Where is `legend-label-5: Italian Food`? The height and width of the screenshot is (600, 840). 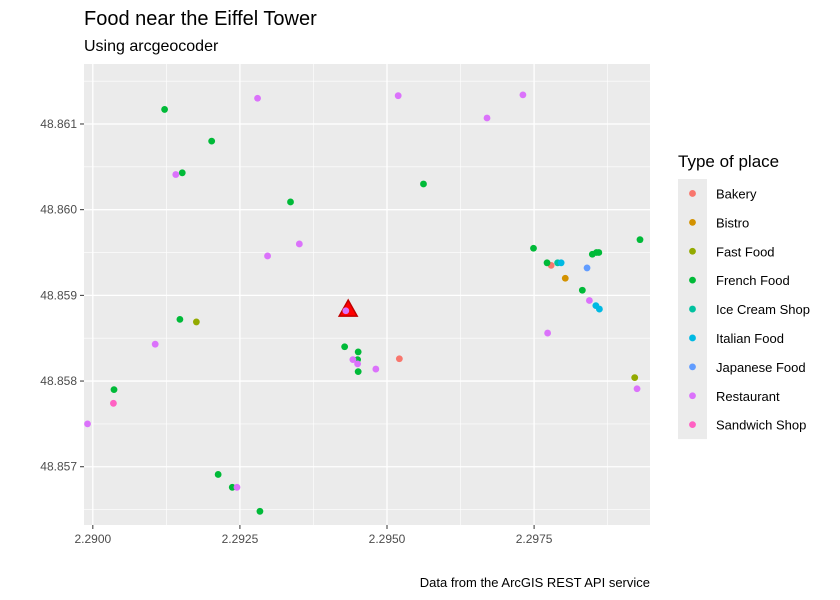
legend-label-5: Italian Food is located at coordinates (750, 338).